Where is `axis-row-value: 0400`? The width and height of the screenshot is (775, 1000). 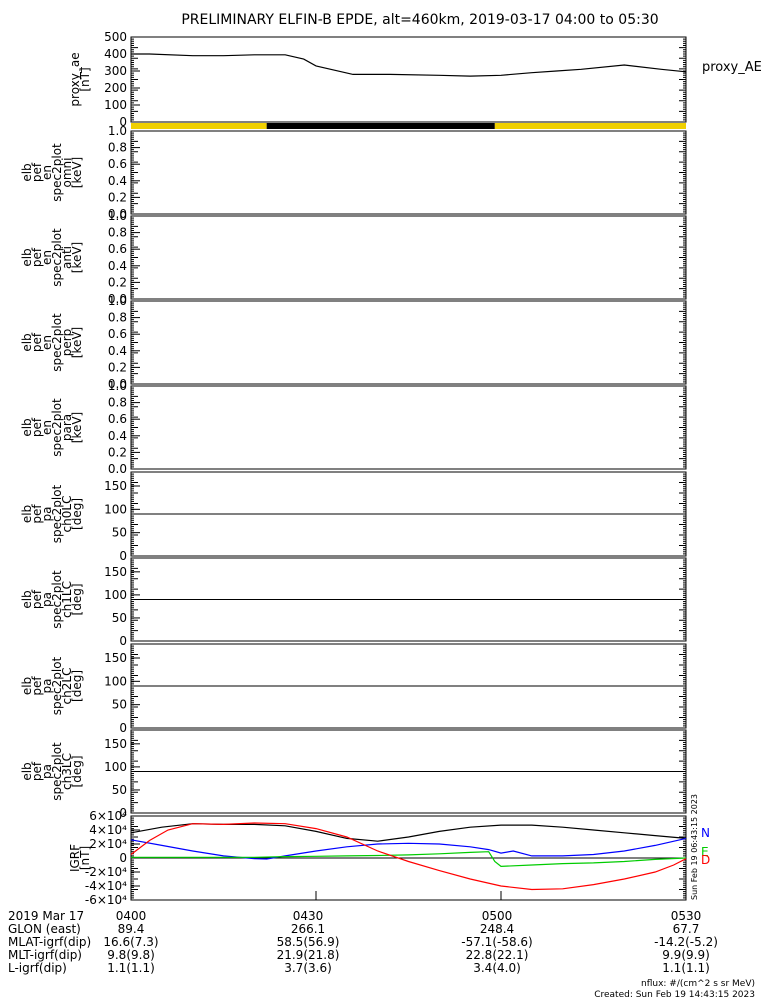 axis-row-value: 0400 is located at coordinates (131, 916).